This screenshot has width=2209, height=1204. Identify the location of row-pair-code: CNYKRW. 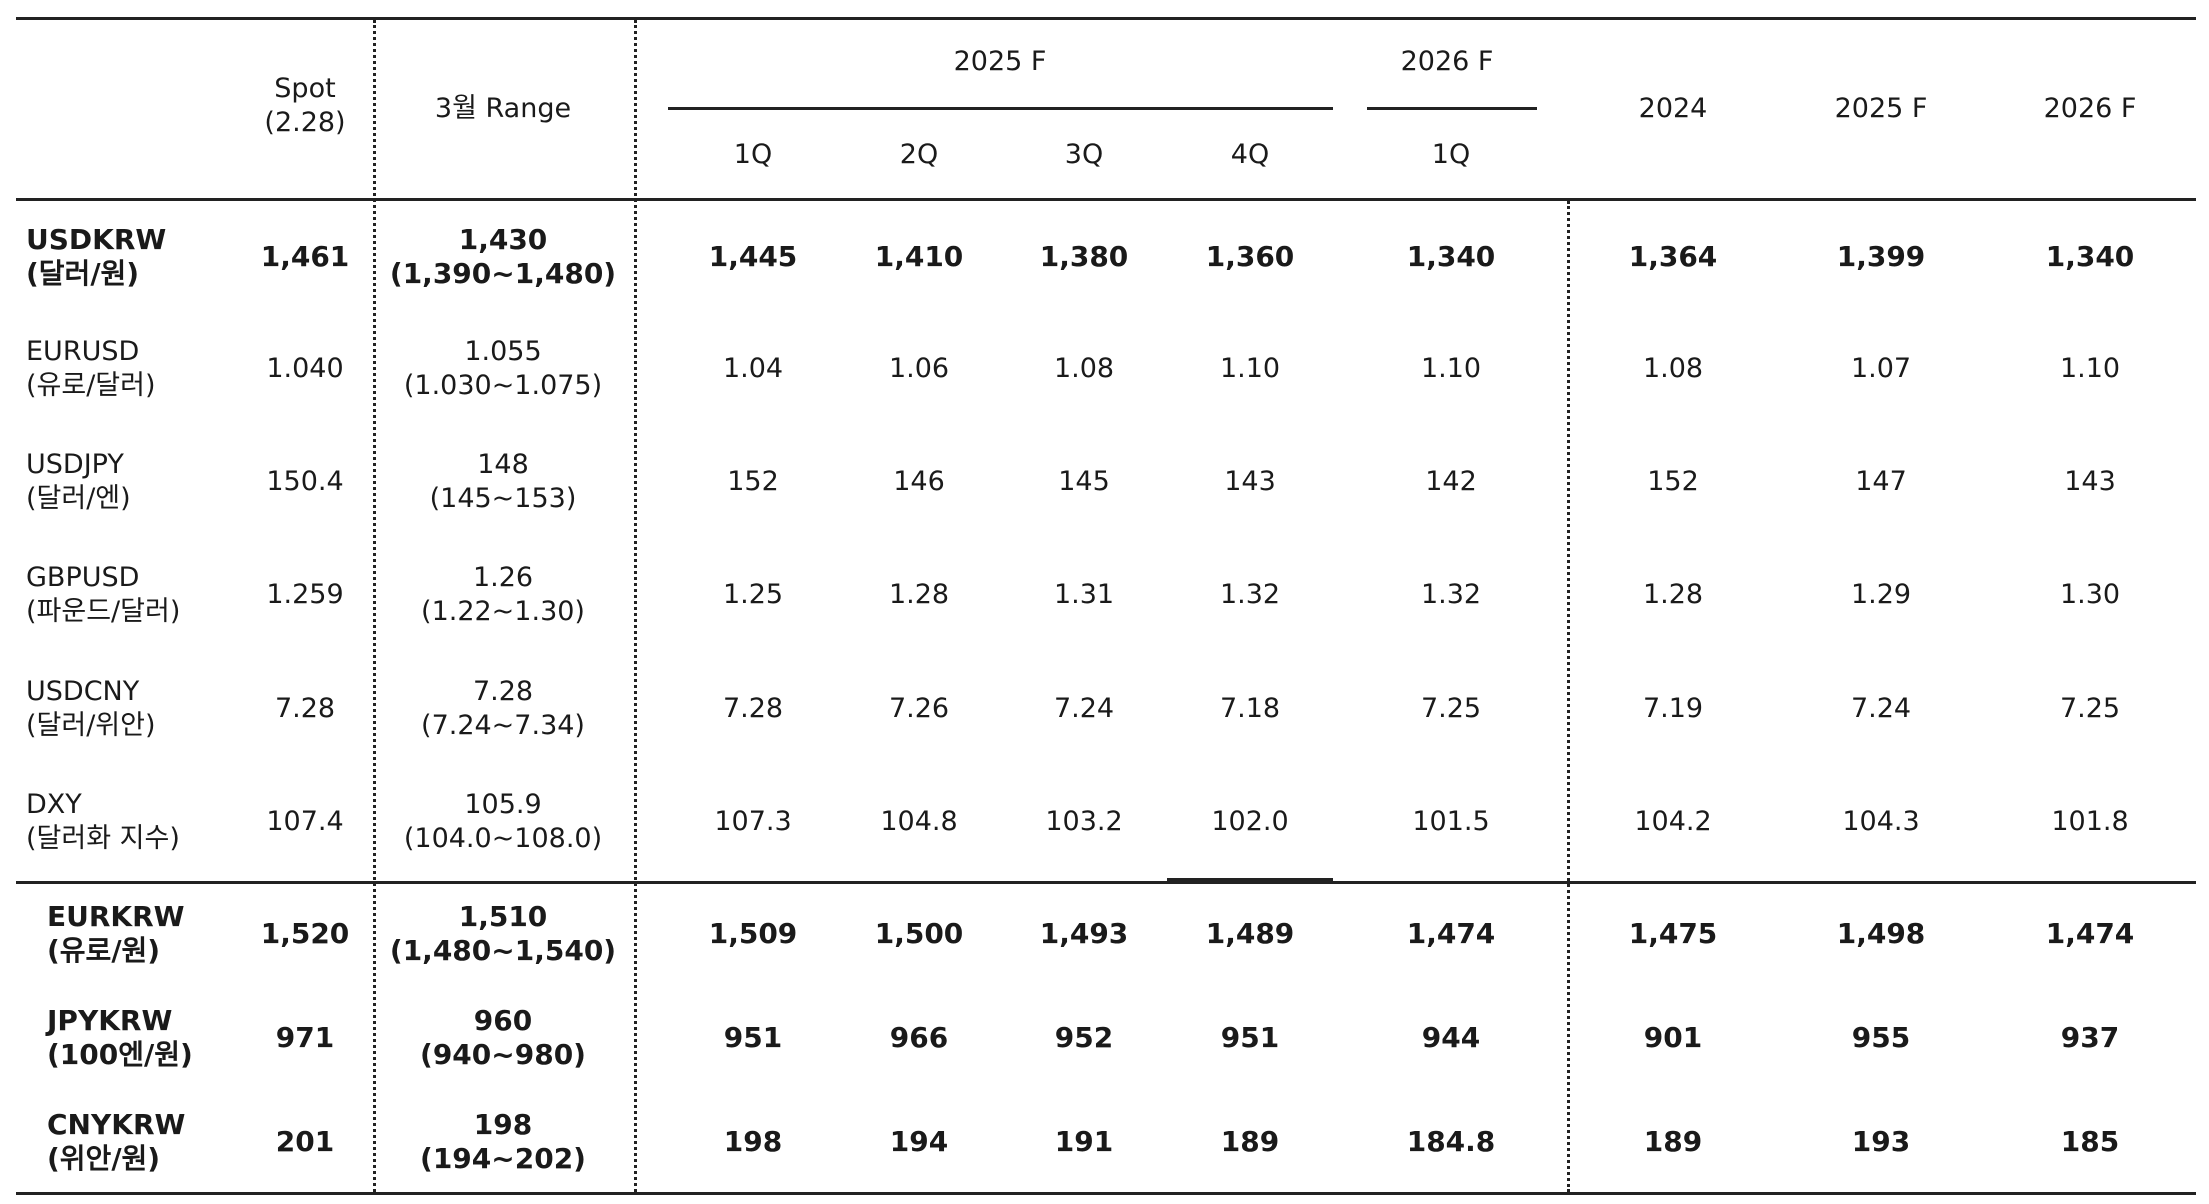
(116, 1124).